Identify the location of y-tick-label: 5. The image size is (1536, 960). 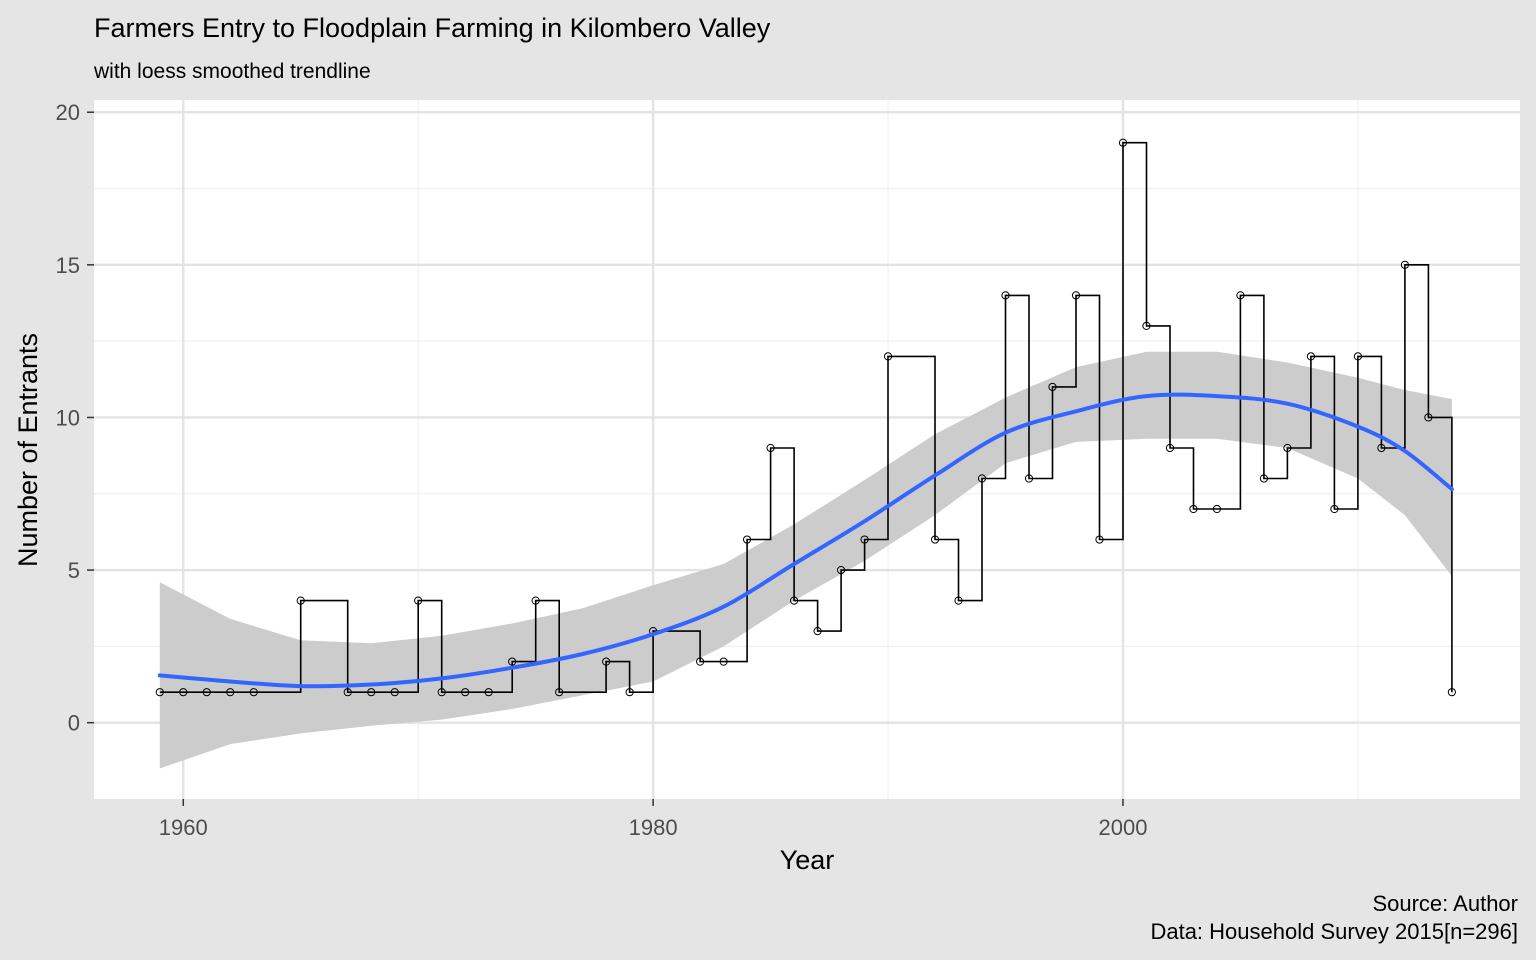
(74, 570).